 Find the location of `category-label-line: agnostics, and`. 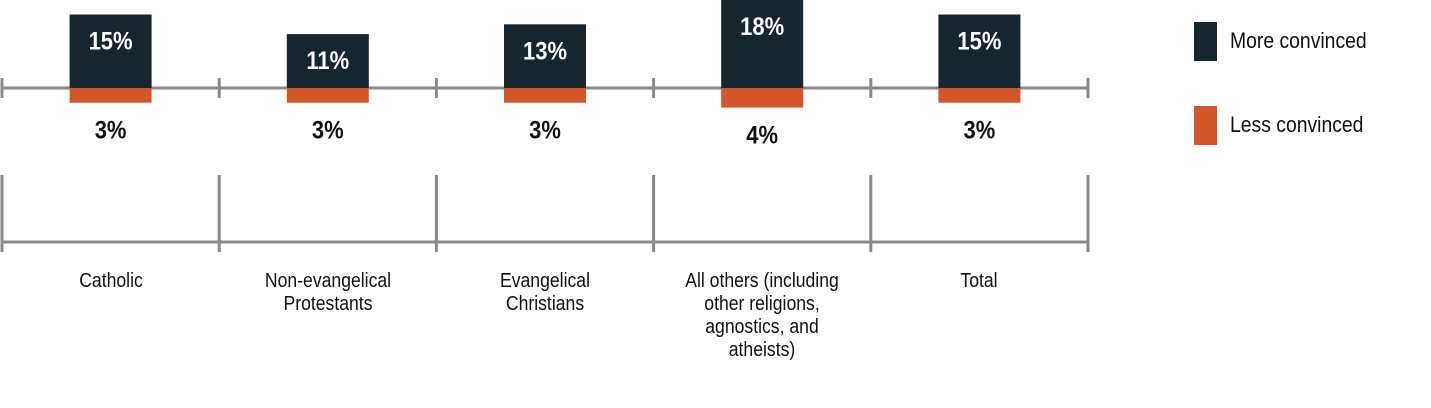

category-label-line: agnostics, and is located at coordinates (762, 327).